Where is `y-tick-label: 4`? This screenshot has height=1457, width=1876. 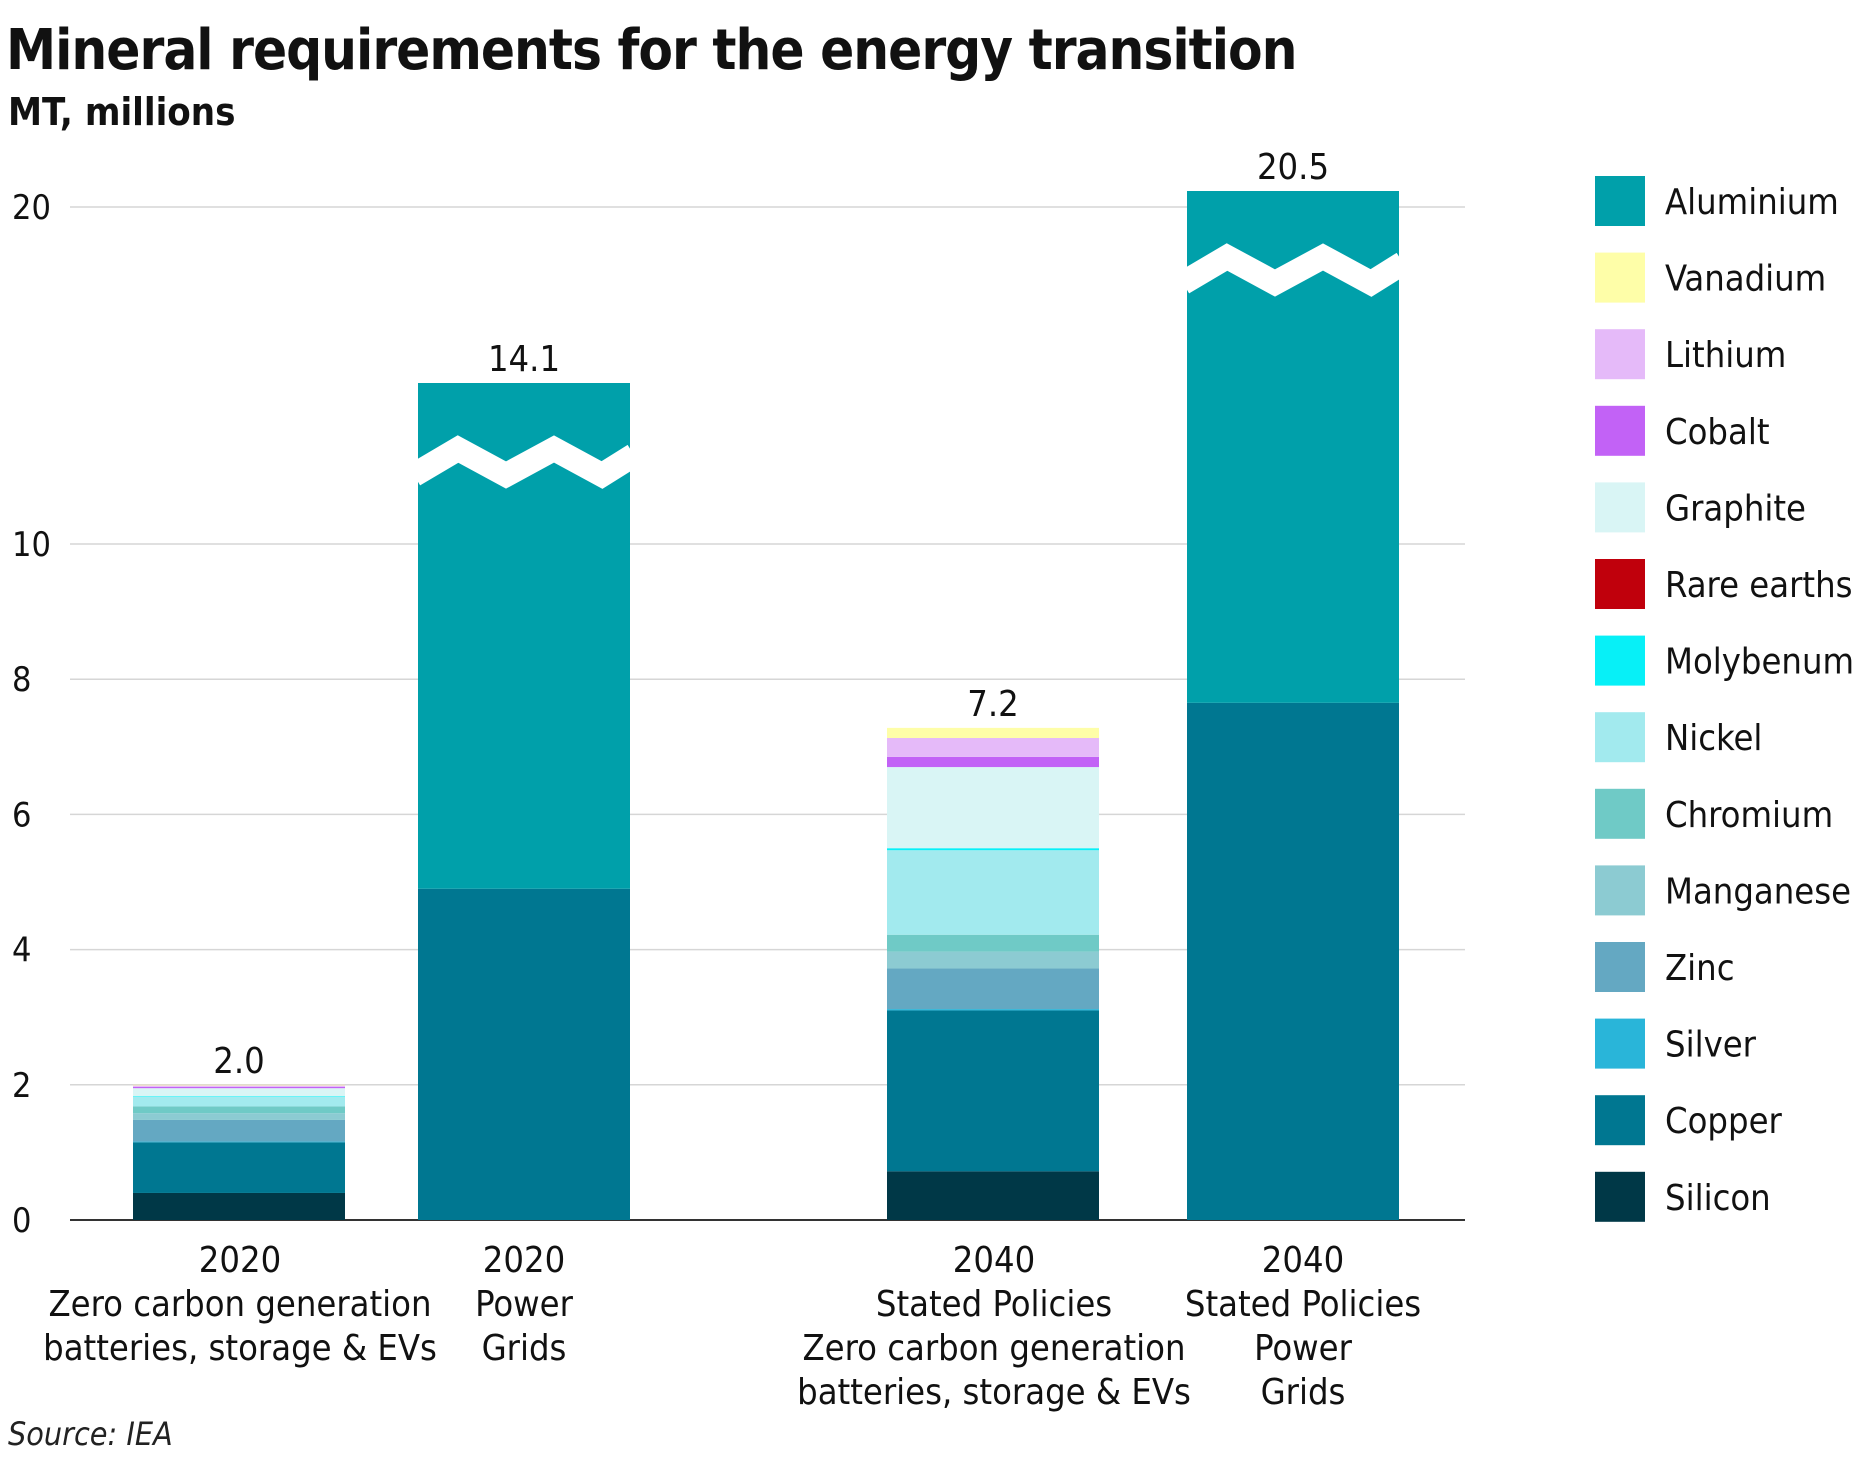
y-tick-label: 4 is located at coordinates (21, 951).